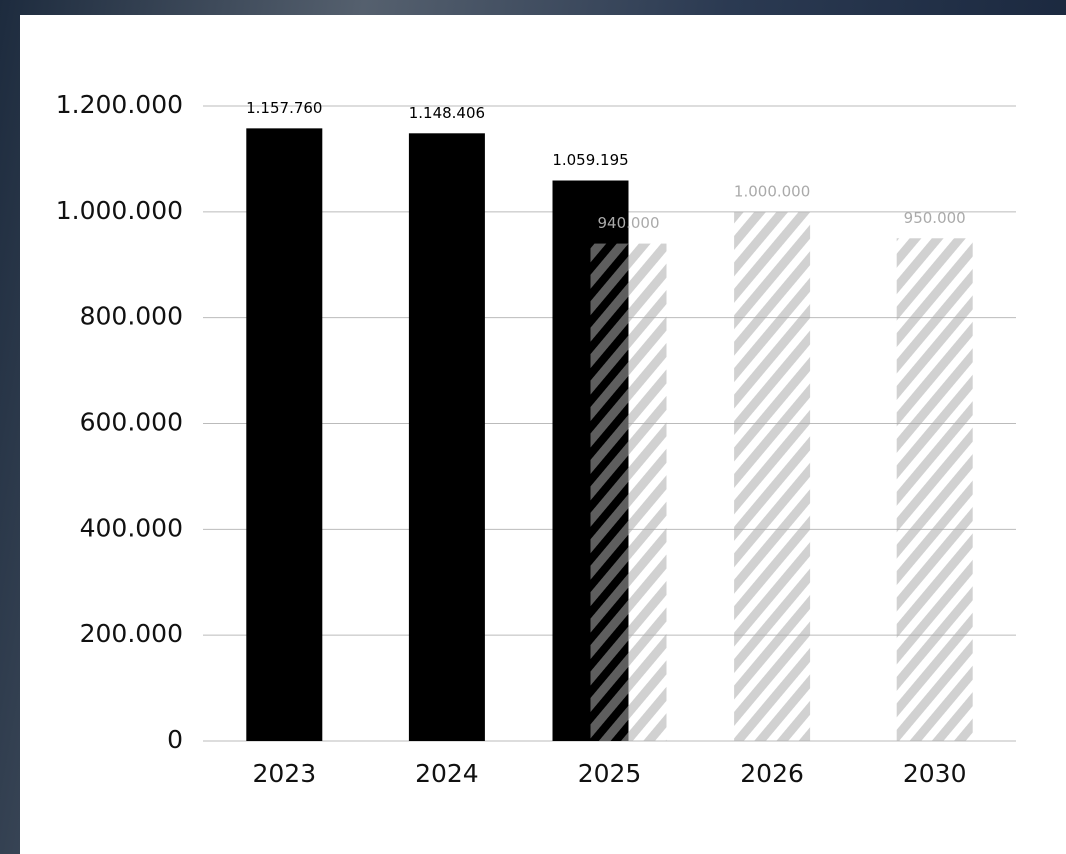  I want to click on value-label: 1.000.000, so click(772, 191).